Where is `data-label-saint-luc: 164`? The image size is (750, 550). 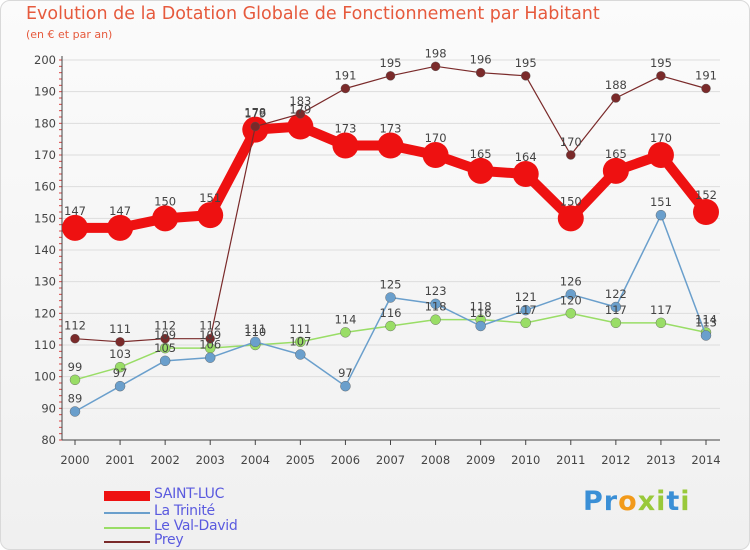 data-label-saint-luc: 164 is located at coordinates (526, 157).